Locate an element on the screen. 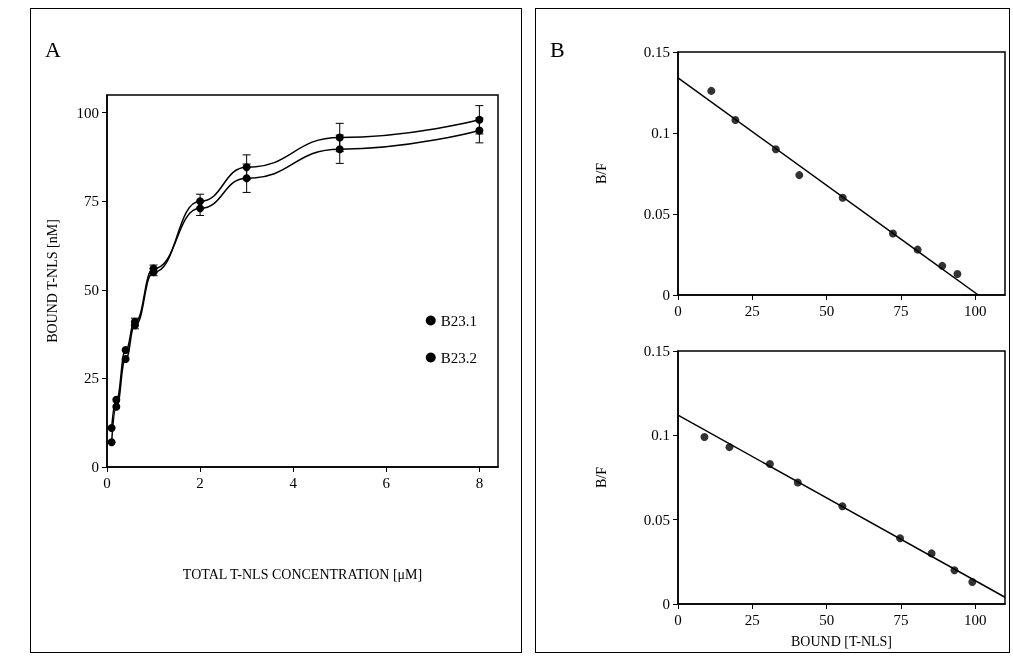 The width and height of the screenshot is (1013, 659). x-tick-label: 2 is located at coordinates (200, 482).